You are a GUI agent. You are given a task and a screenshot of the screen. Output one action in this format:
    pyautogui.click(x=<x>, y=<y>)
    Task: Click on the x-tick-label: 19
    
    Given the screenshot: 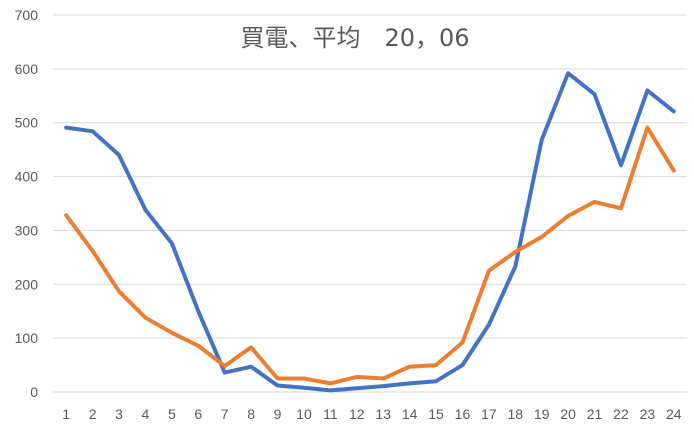 What is the action you would take?
    pyautogui.click(x=542, y=414)
    